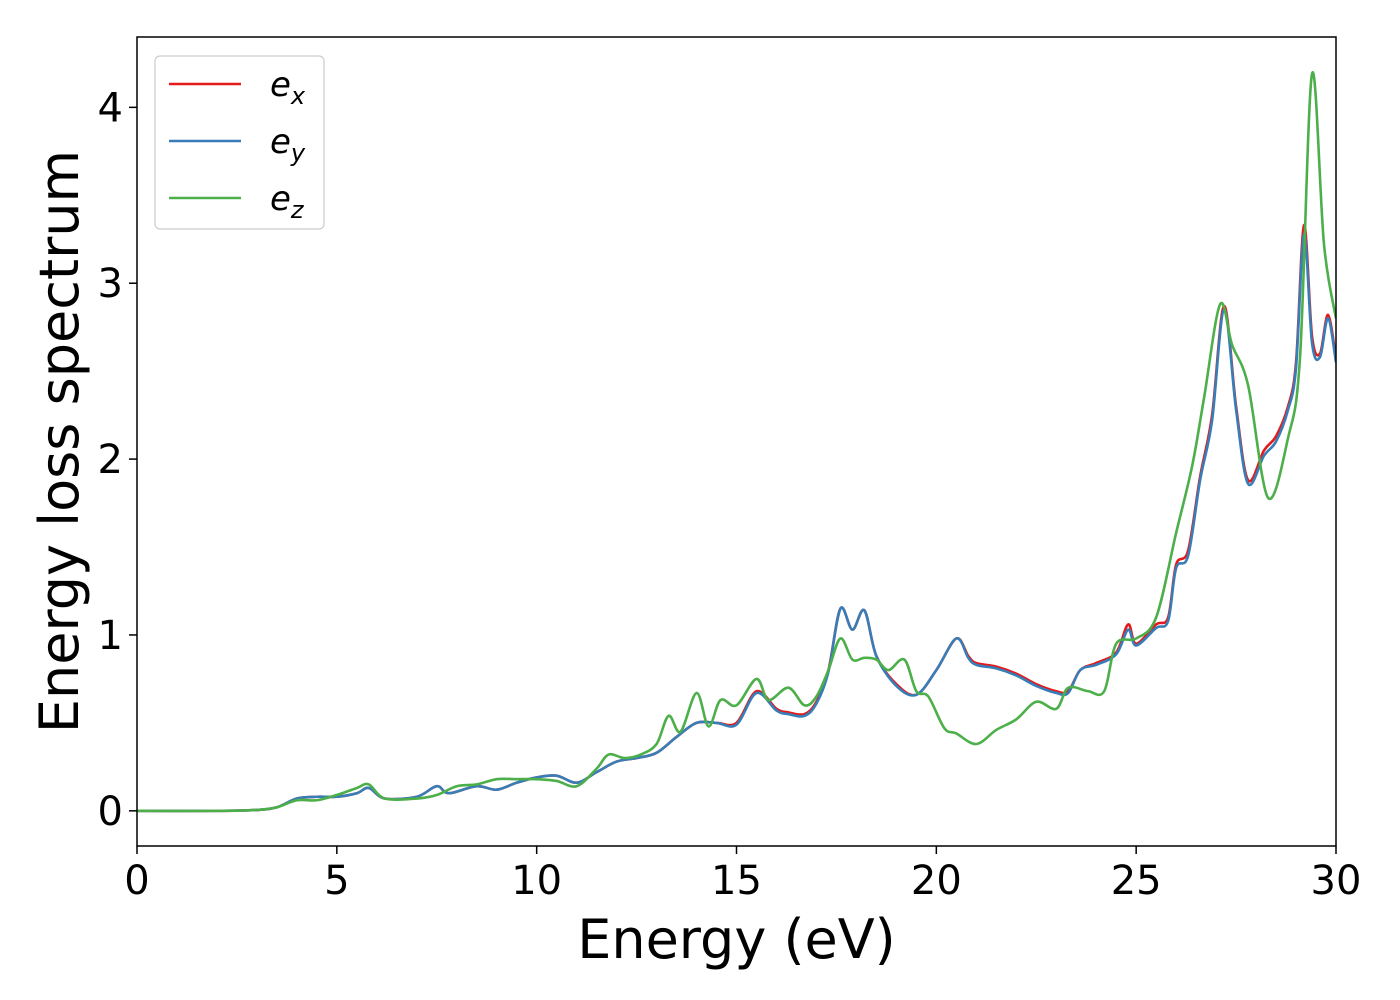 The image size is (1400, 1000). What do you see at coordinates (736, 939) in the screenshot?
I see `x-axis-title: Energy (eV)` at bounding box center [736, 939].